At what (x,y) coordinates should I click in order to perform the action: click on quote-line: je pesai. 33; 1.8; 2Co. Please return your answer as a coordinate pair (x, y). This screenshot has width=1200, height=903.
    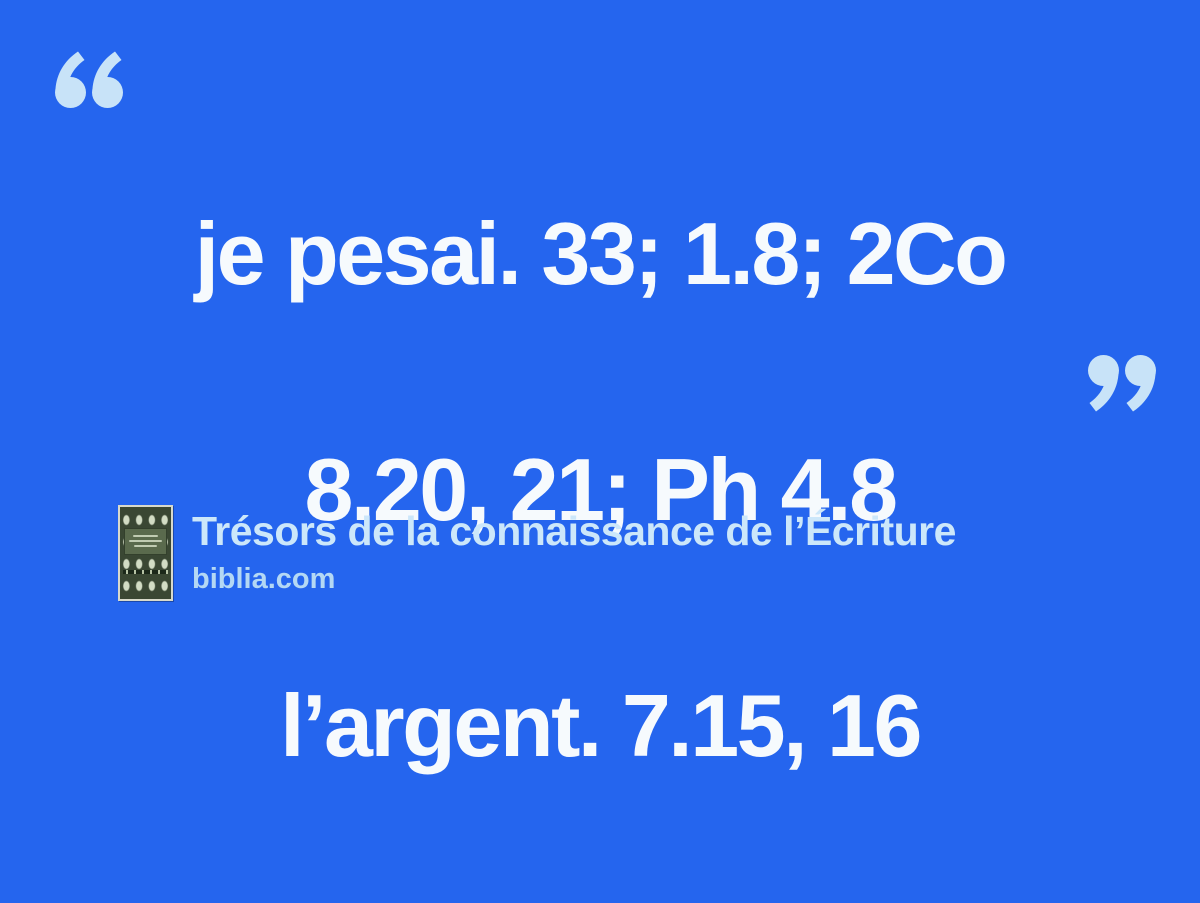
    Looking at the image, I should click on (601, 253).